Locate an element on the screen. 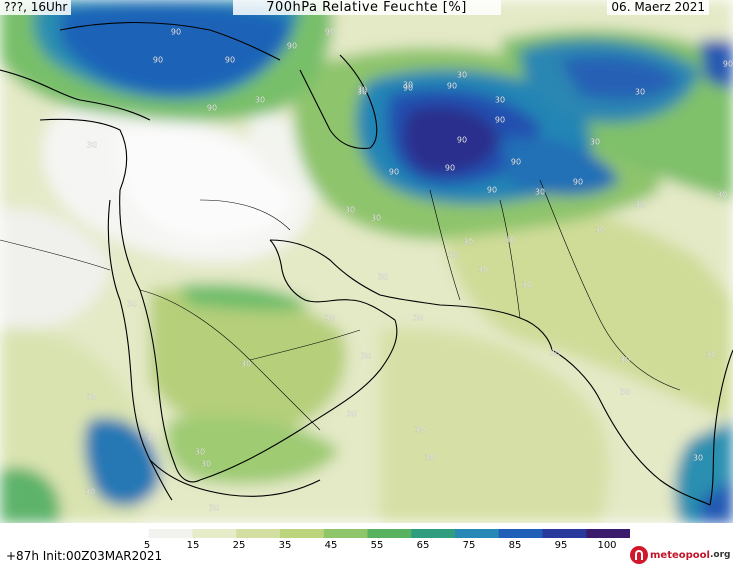  init-time-label: +87h Init:00Z03MAR2021 is located at coordinates (84, 556).